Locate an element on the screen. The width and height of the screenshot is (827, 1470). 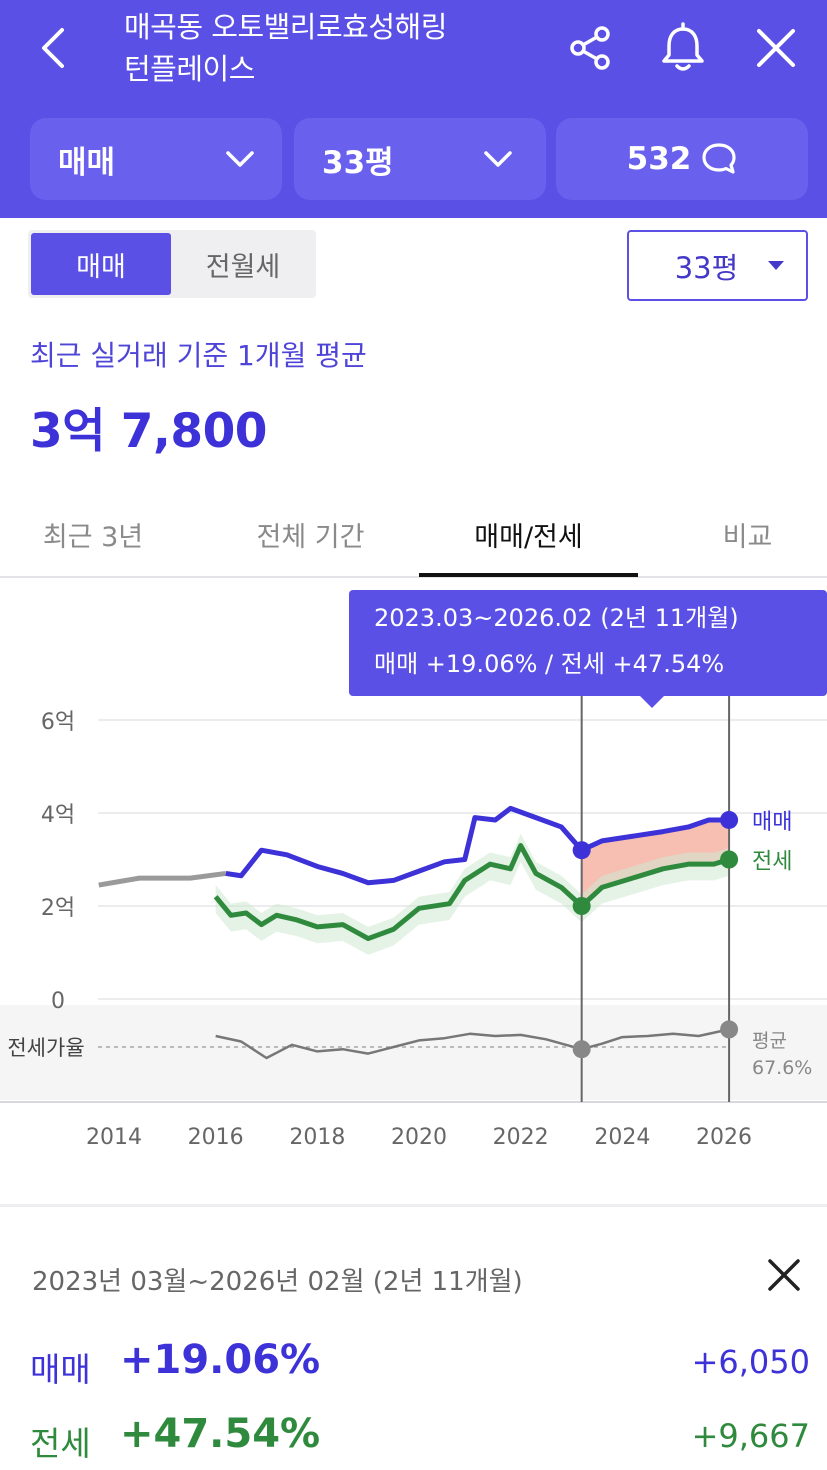
sale-percent: +19.06% is located at coordinates (220, 1360).